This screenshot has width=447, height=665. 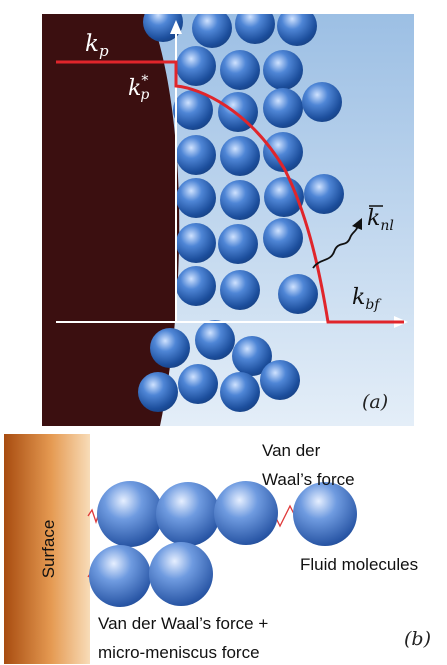 What do you see at coordinates (417, 639) in the screenshot?
I see `panel-b-tag: (b)` at bounding box center [417, 639].